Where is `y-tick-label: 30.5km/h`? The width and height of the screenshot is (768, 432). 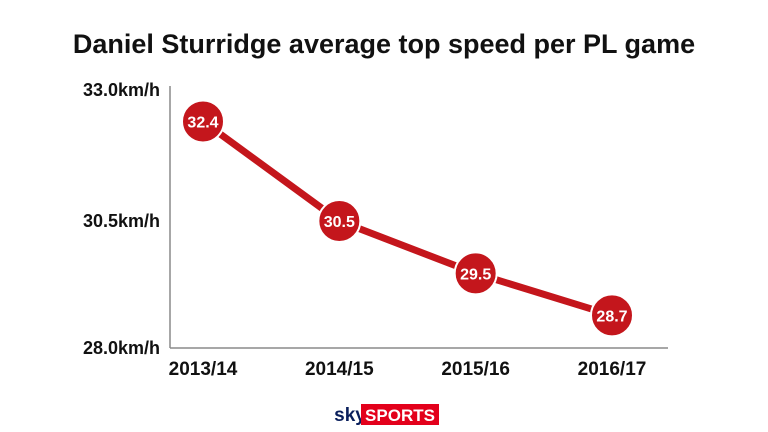
y-tick-label: 30.5km/h is located at coordinates (121, 221).